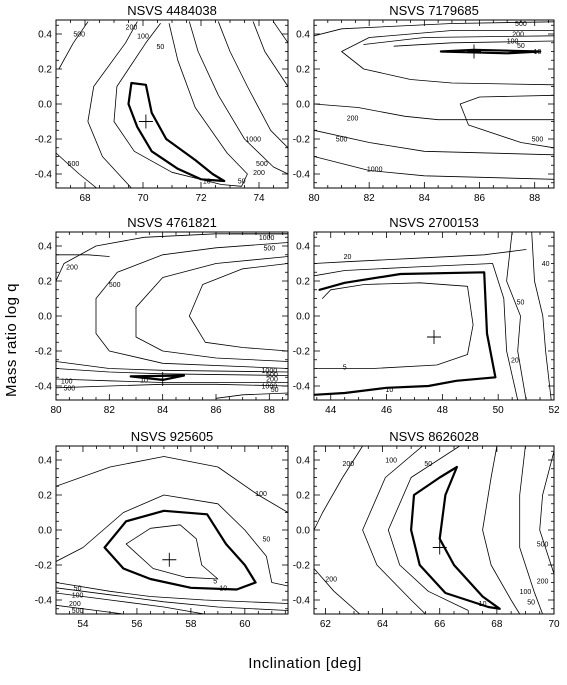  I want to click on panel-frame, so click(172, 530).